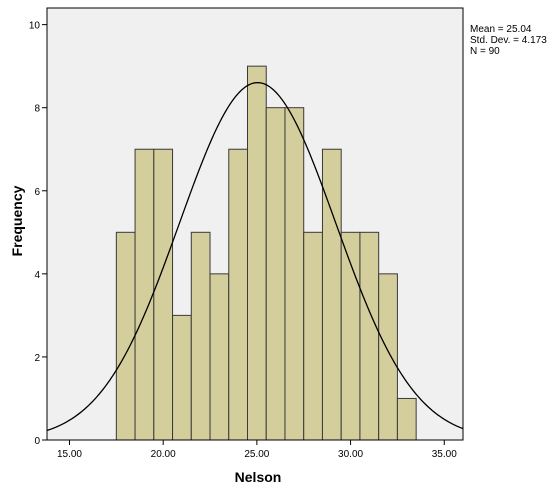  What do you see at coordinates (256, 454) in the screenshot?
I see `x-tick-label: 25.00` at bounding box center [256, 454].